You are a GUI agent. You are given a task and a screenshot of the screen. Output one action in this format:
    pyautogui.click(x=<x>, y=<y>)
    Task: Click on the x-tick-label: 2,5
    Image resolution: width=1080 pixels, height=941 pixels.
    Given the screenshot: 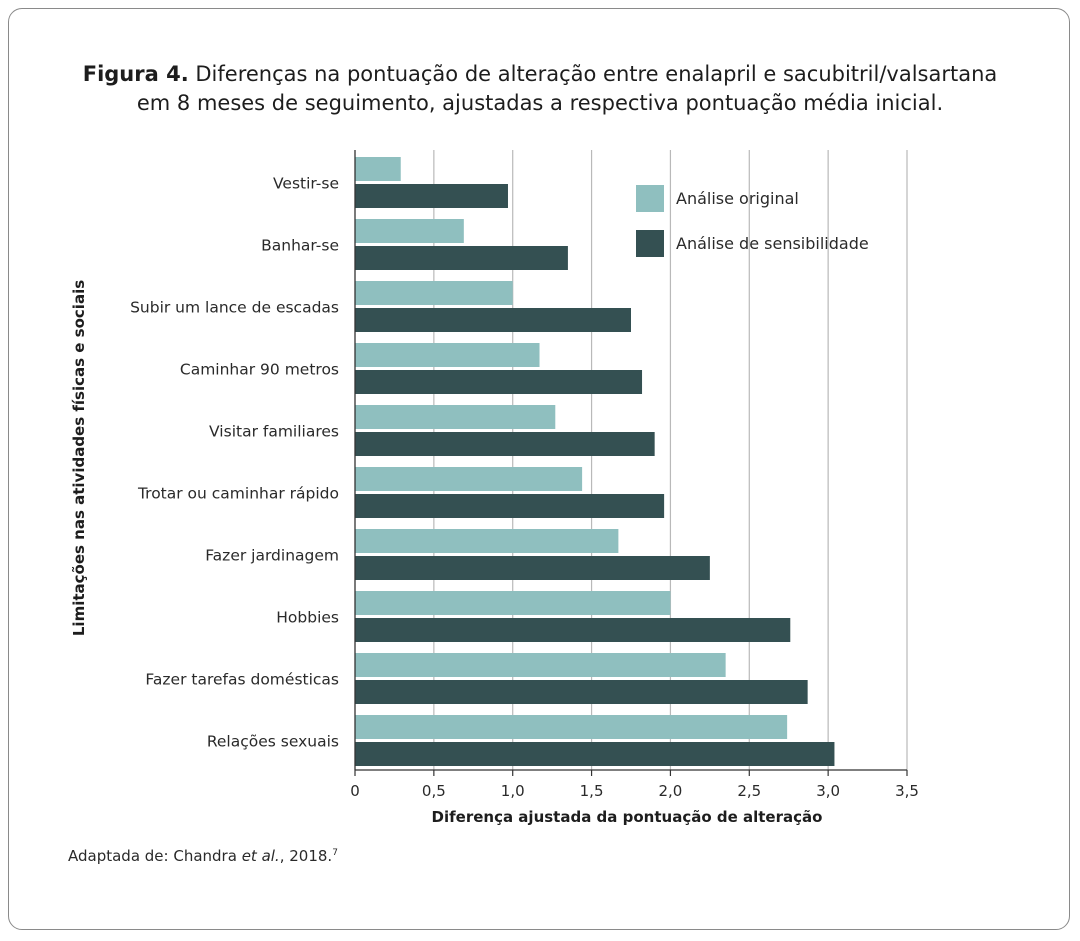 What is the action you would take?
    pyautogui.click(x=749, y=791)
    